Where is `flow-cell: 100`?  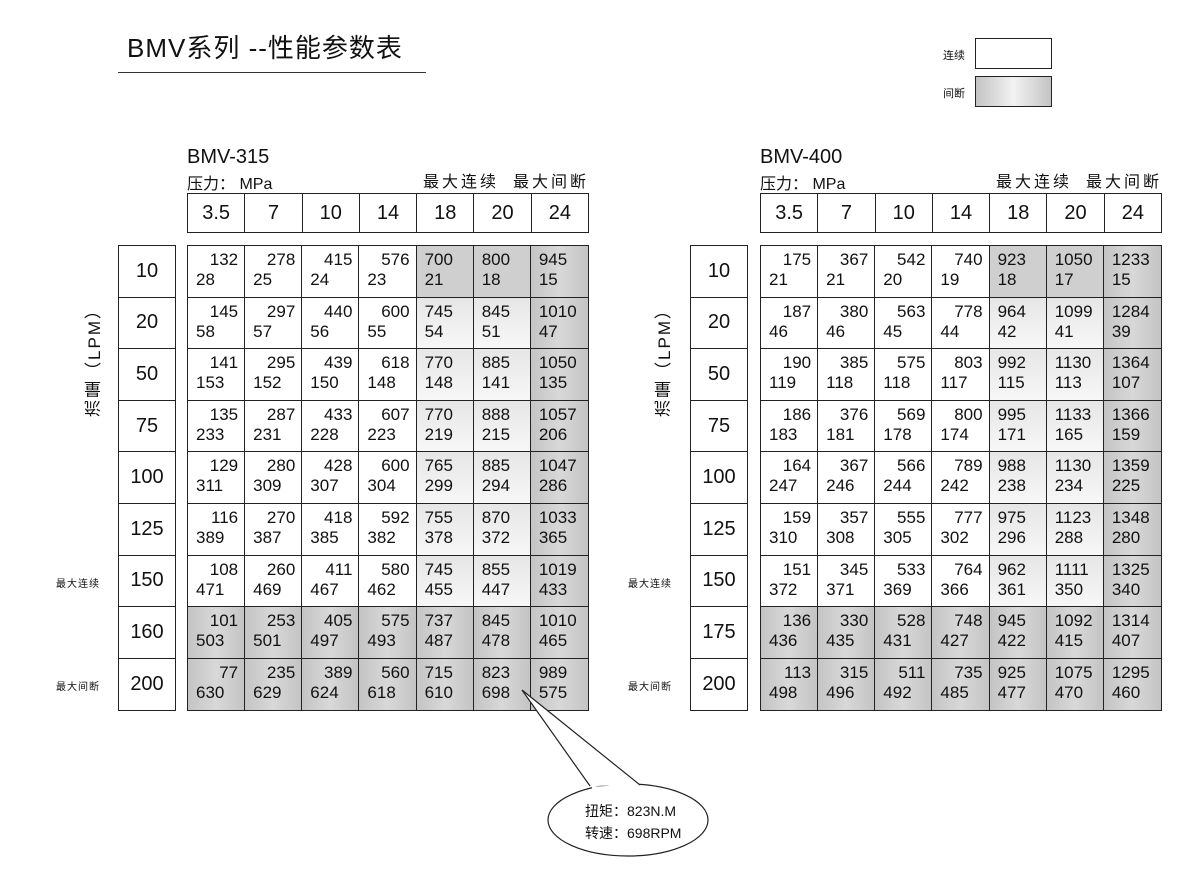 flow-cell: 100 is located at coordinates (147, 478).